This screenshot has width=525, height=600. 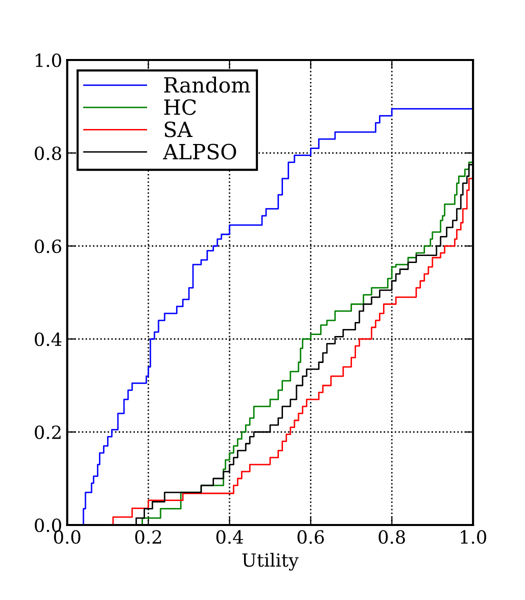 I want to click on x-tick-label: 0.6, so click(x=311, y=537).